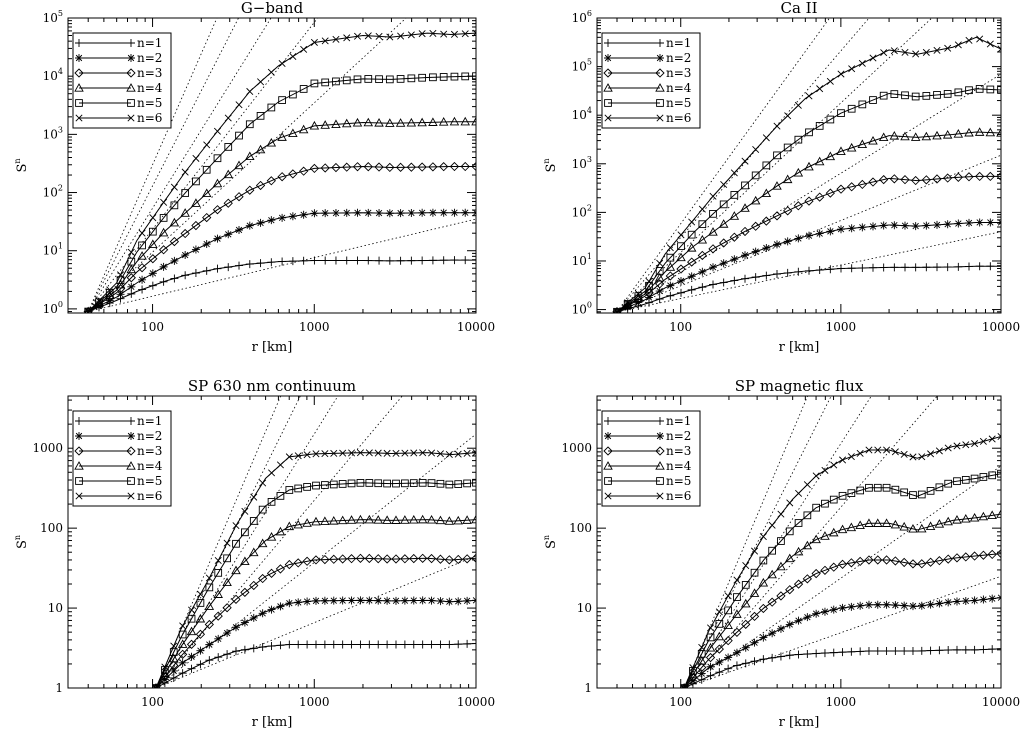  I want to click on y-tick-label: 106, so click(582, 17).